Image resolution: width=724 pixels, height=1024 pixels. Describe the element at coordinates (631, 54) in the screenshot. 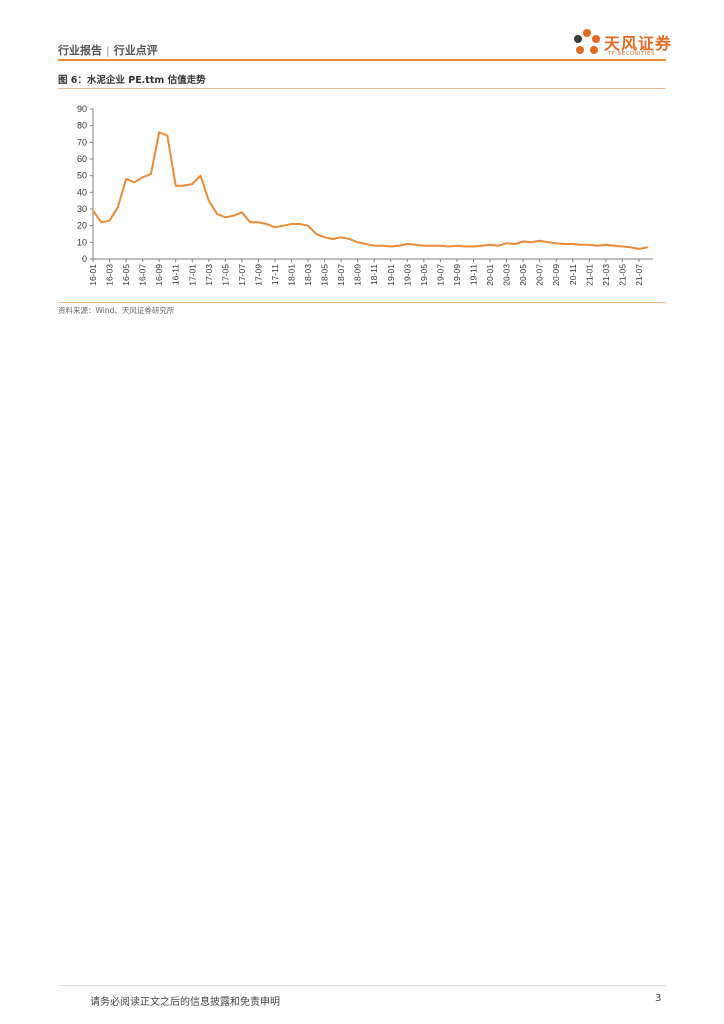

I see `logo-english-name: TF SECURITIES` at that location.